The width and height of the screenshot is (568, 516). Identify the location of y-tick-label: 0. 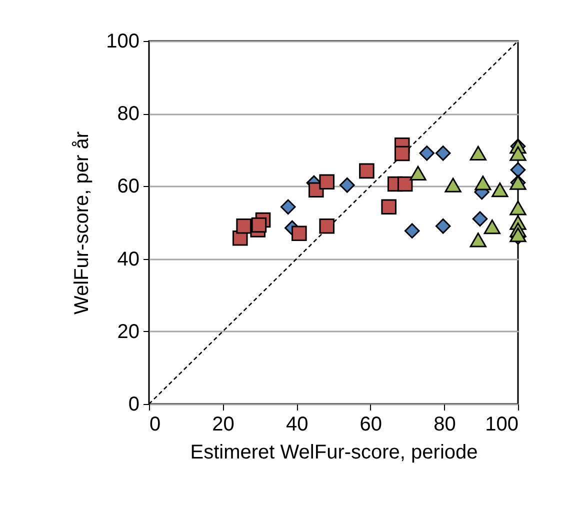
(134, 405).